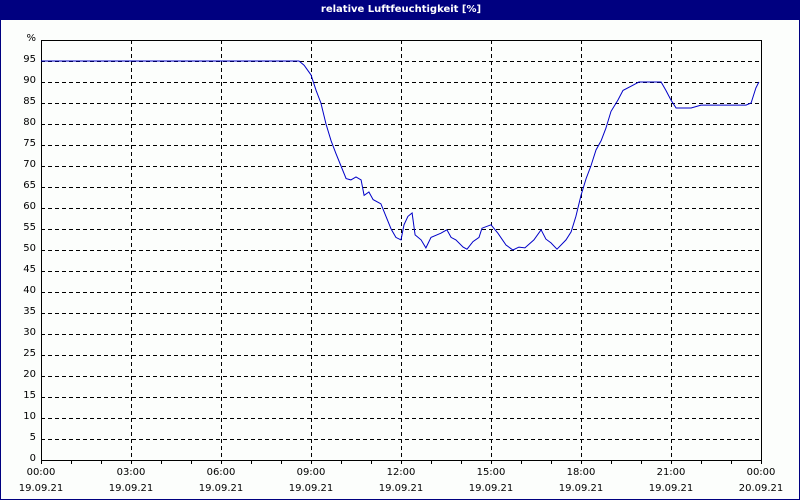 The height and width of the screenshot is (500, 800). What do you see at coordinates (221, 472) in the screenshot?
I see `x-tick-time: 06:00` at bounding box center [221, 472].